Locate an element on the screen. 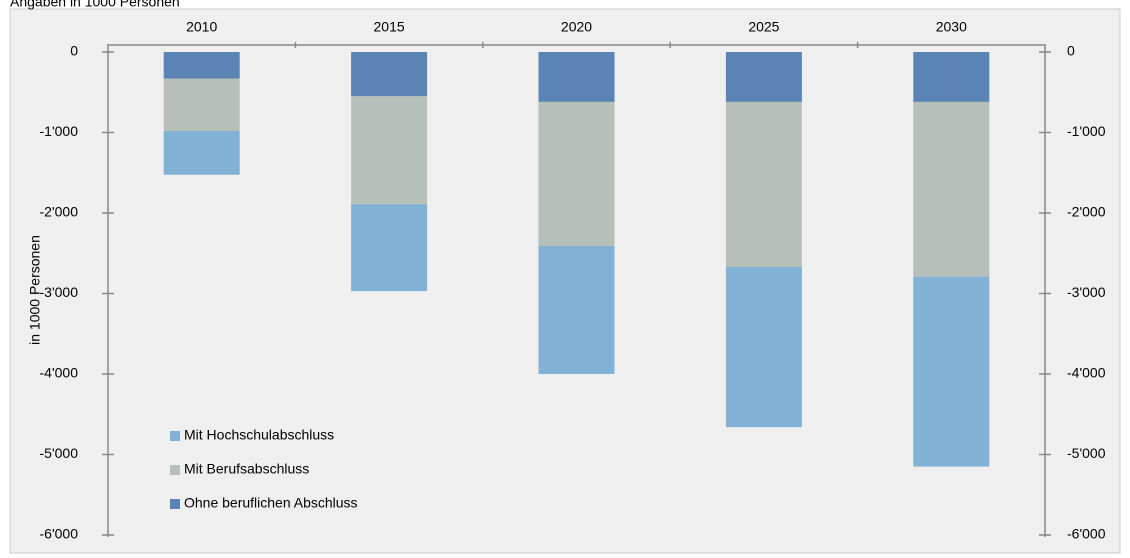 This screenshot has width=1130, height=558. legend-label: Mit Berufsabschluss is located at coordinates (246, 469).